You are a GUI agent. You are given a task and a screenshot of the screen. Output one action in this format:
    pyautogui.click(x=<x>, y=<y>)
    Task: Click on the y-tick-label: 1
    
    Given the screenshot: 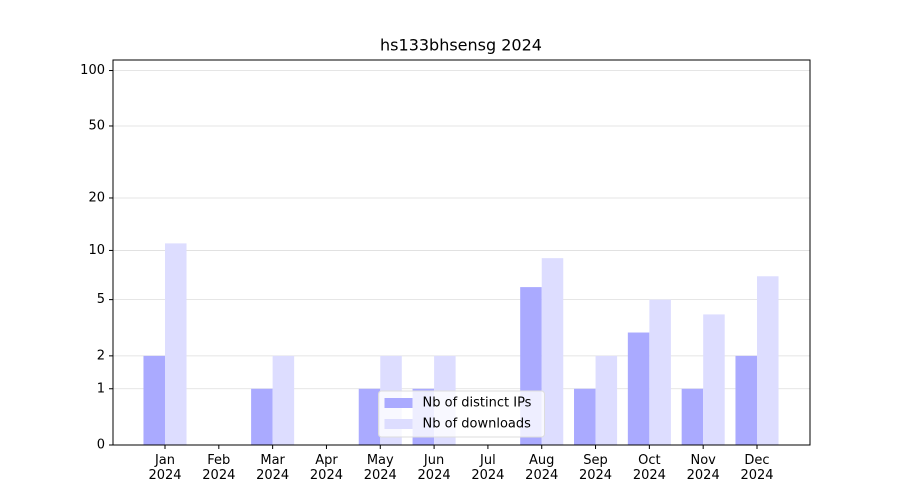 What is the action you would take?
    pyautogui.click(x=101, y=388)
    